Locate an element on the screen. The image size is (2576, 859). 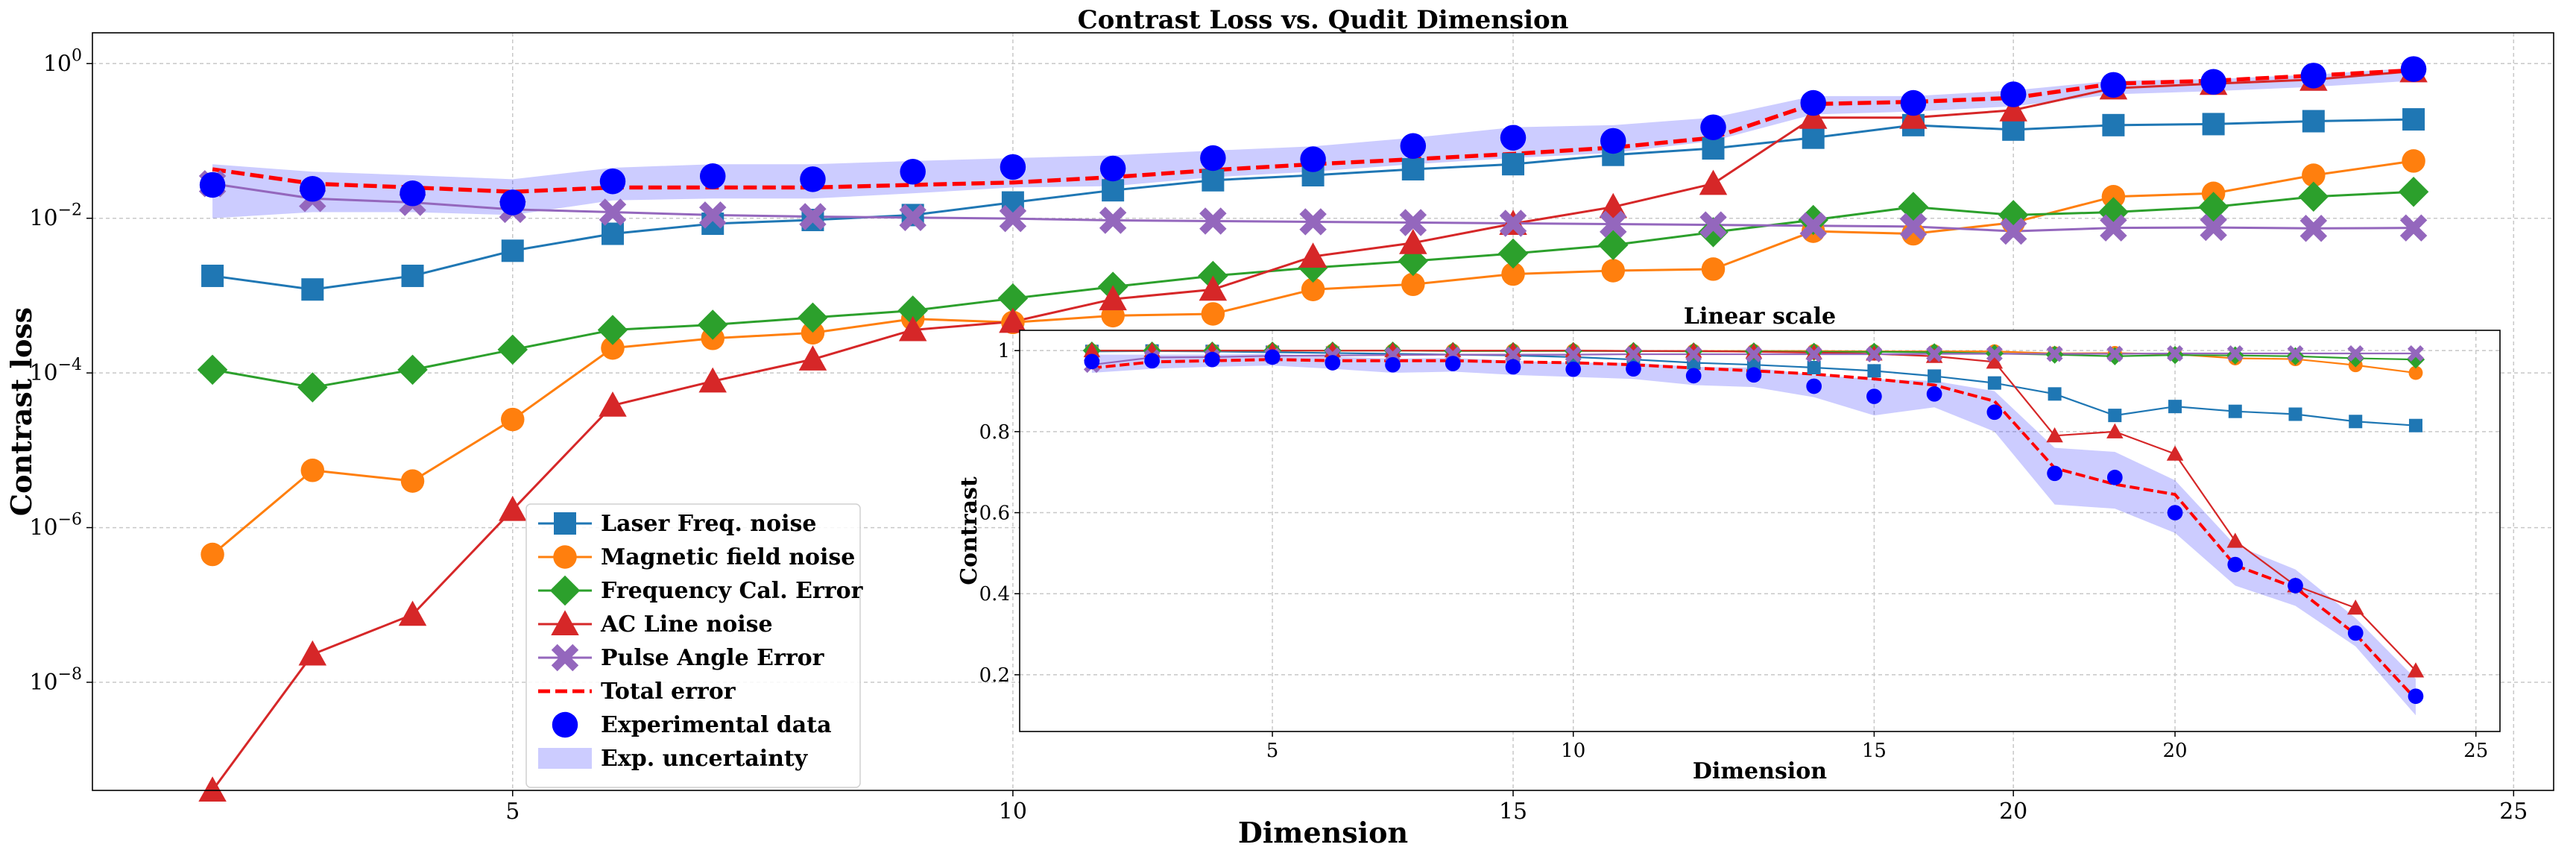
legend-item-laser-freq-noise: Laser Freq. noise is located at coordinates (677, 524).